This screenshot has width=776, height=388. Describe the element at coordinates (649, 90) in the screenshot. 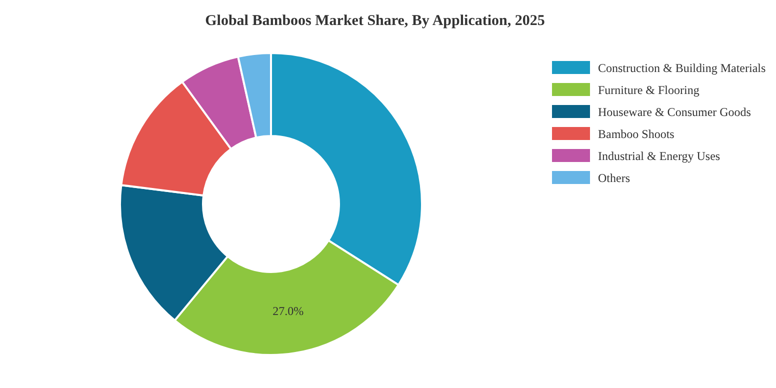

I see `legend-label: Furniture & Flooring` at that location.